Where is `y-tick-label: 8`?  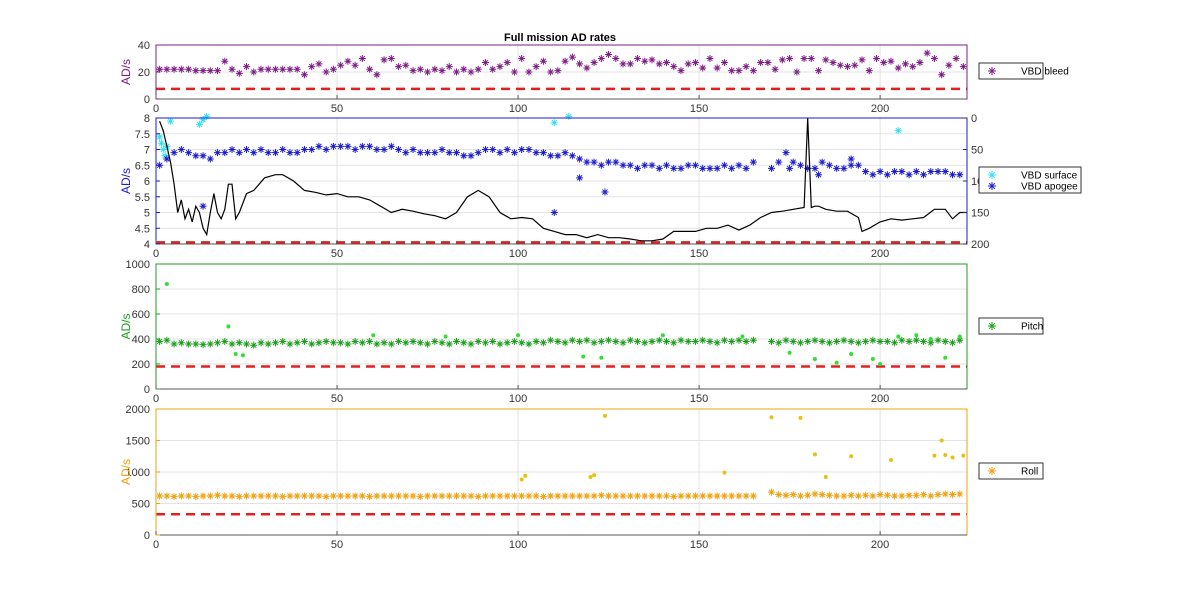
y-tick-label: 8 is located at coordinates (147, 119).